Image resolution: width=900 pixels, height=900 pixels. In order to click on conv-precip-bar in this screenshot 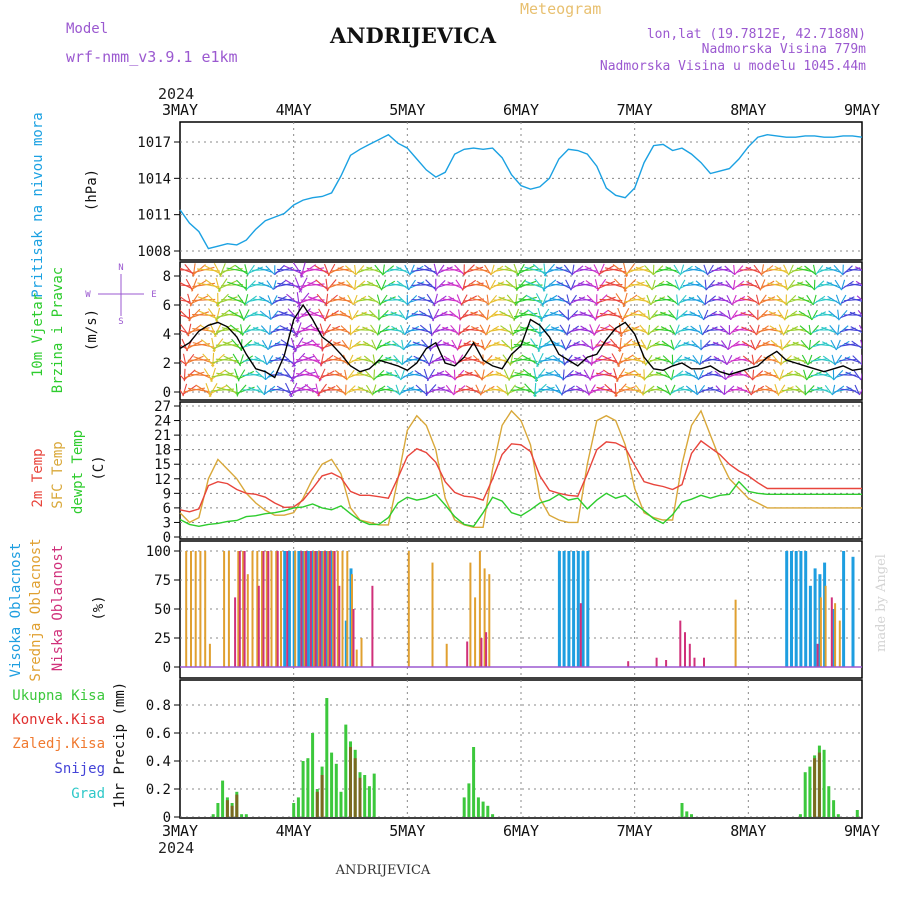, I will do `click(237, 805)`.